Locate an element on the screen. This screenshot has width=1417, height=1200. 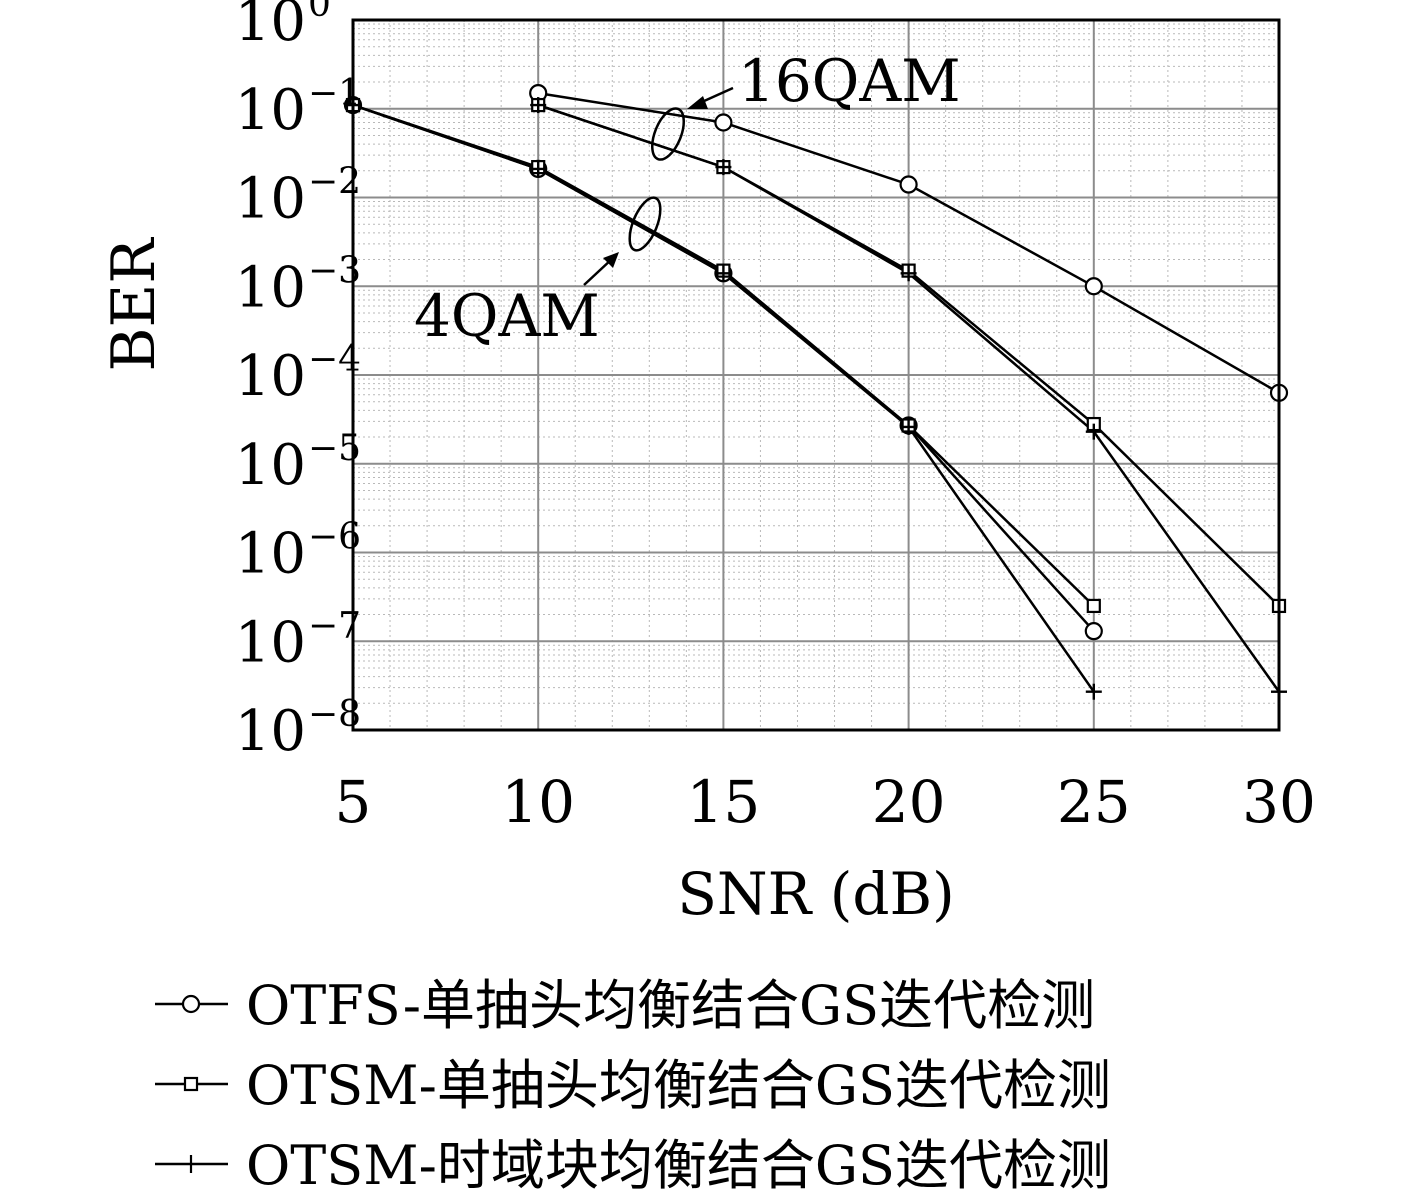
y-tick-exponent: 0 is located at coordinates (319, 12).